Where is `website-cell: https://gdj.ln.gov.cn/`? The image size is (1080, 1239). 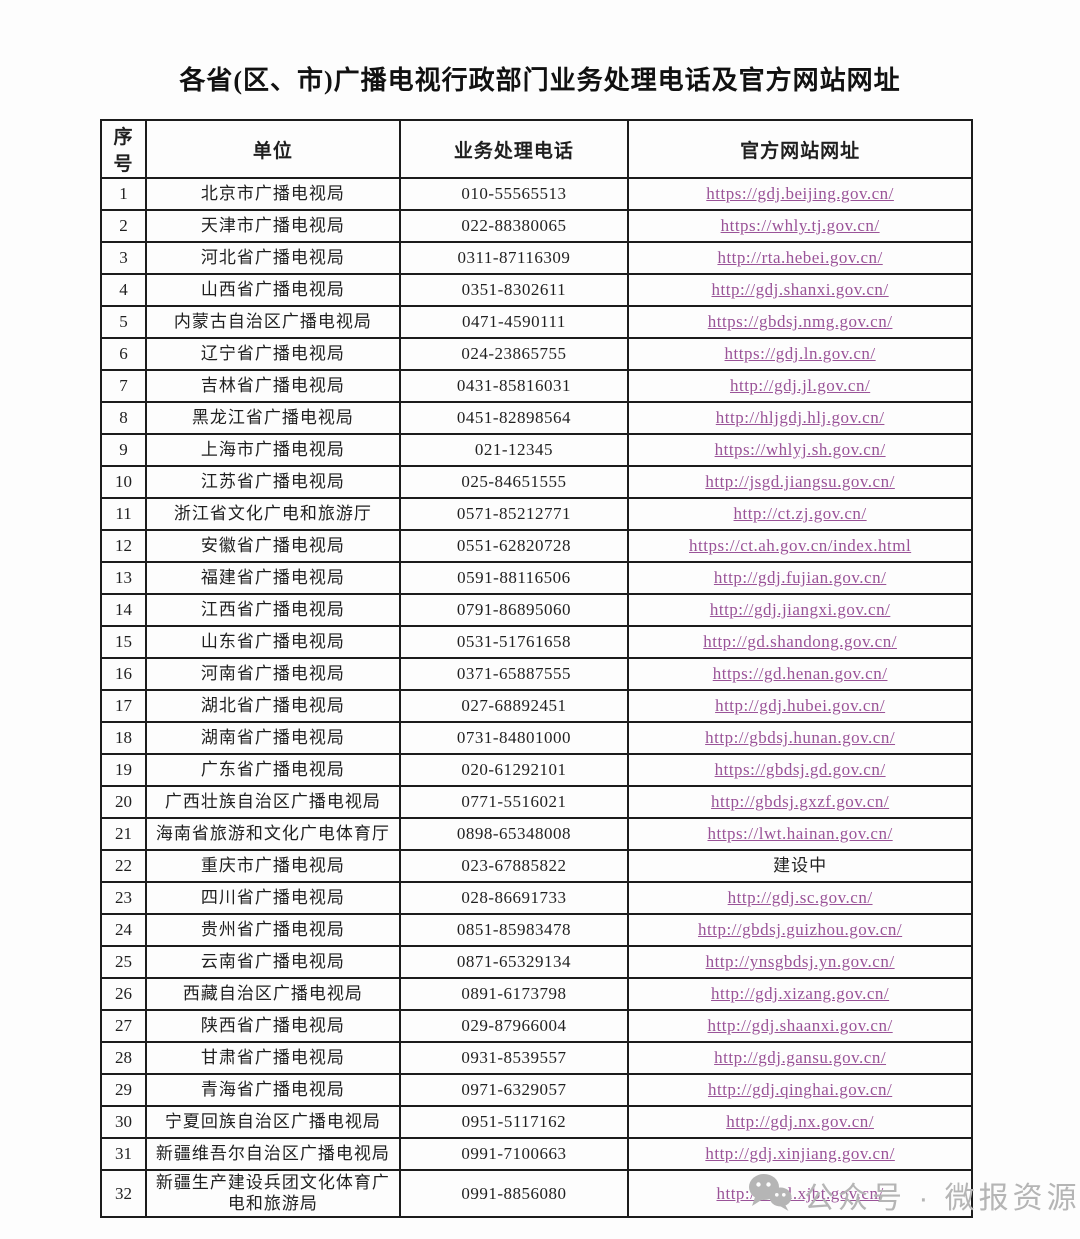
website-cell: https://gdj.ln.gov.cn/ is located at coordinates (800, 354).